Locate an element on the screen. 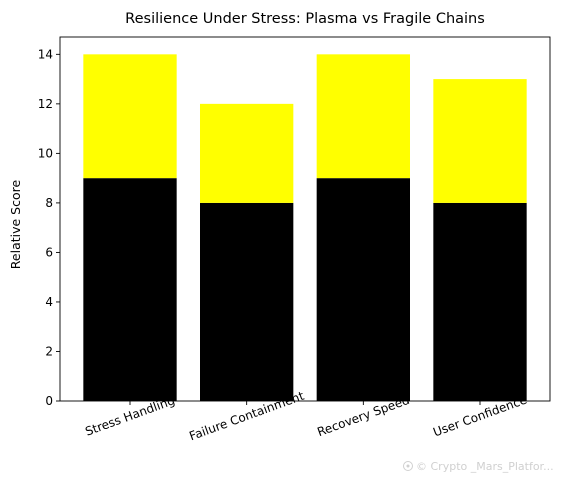 The width and height of the screenshot is (562, 487). y-axis-label: Relative Score is located at coordinates (15, 225).